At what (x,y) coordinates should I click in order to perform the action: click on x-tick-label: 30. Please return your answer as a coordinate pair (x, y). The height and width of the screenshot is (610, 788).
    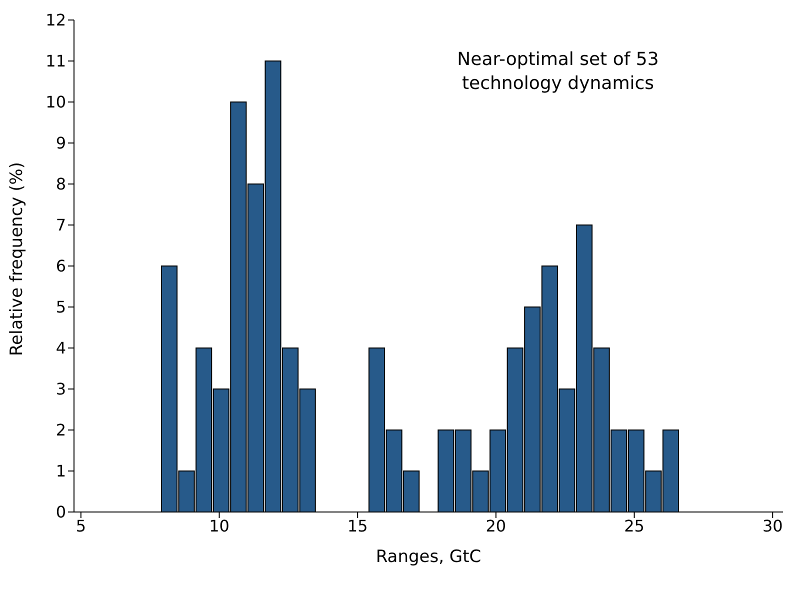
    Looking at the image, I should click on (772, 526).